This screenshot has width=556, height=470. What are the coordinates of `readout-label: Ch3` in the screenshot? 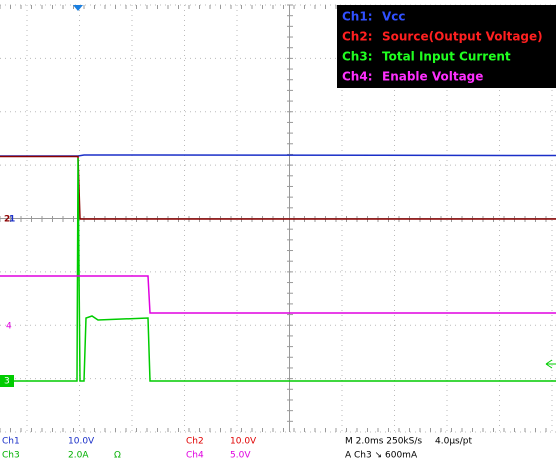 It's located at (11, 456).